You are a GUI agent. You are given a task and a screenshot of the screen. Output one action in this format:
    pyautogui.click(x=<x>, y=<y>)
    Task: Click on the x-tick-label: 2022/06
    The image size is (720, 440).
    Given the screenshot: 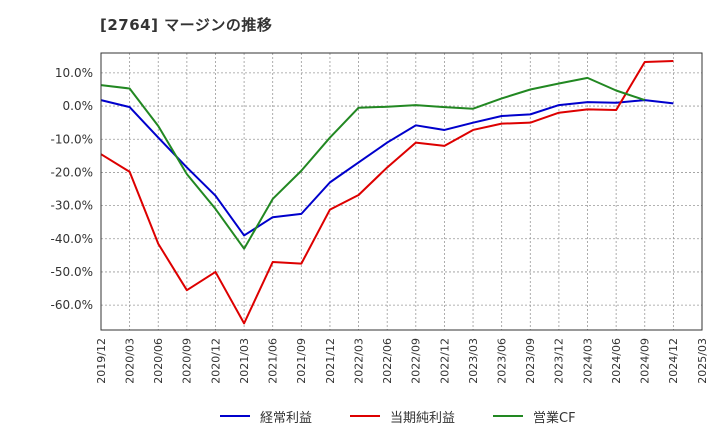 What is the action you would take?
    pyautogui.click(x=387, y=361)
    